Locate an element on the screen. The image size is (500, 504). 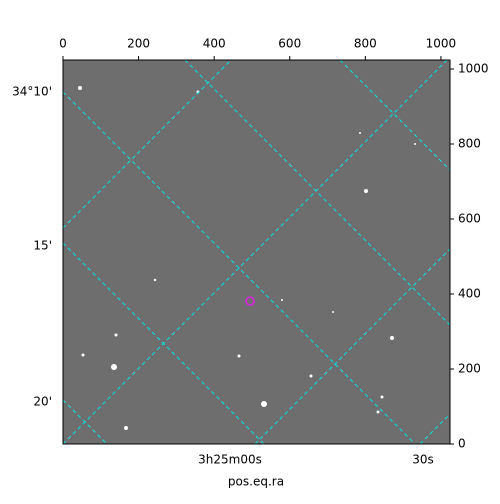
x-tick-label: 600 is located at coordinates (289, 44).